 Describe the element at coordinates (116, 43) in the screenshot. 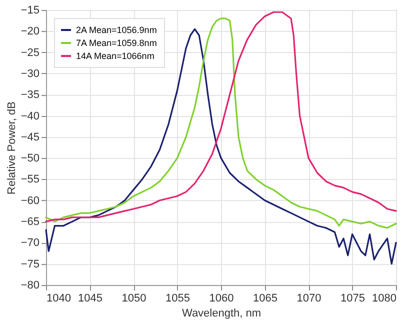

I see `legend-label: 7A Mean=1059.8nm` at that location.